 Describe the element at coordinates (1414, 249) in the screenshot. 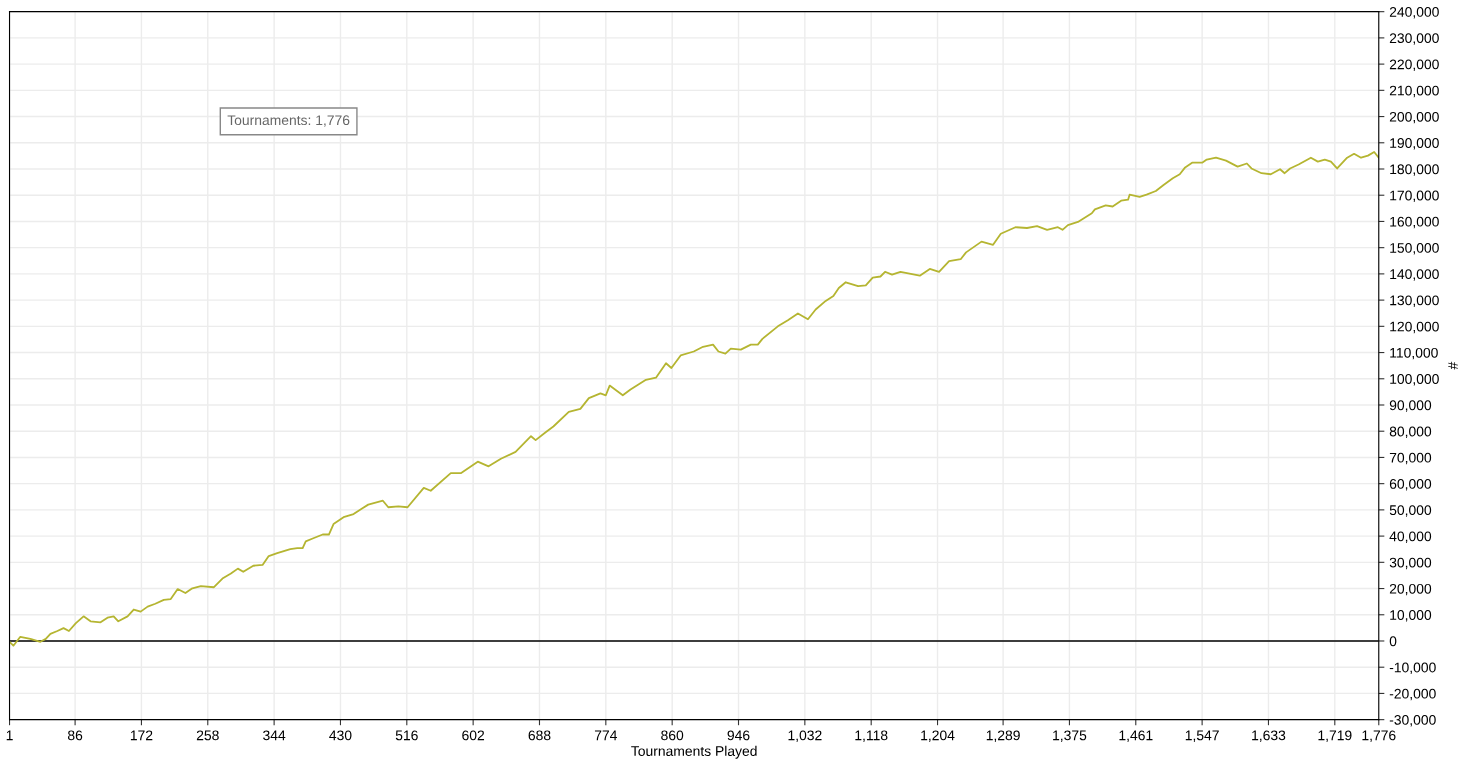

I see `y-tick-label: 150,000` at that location.